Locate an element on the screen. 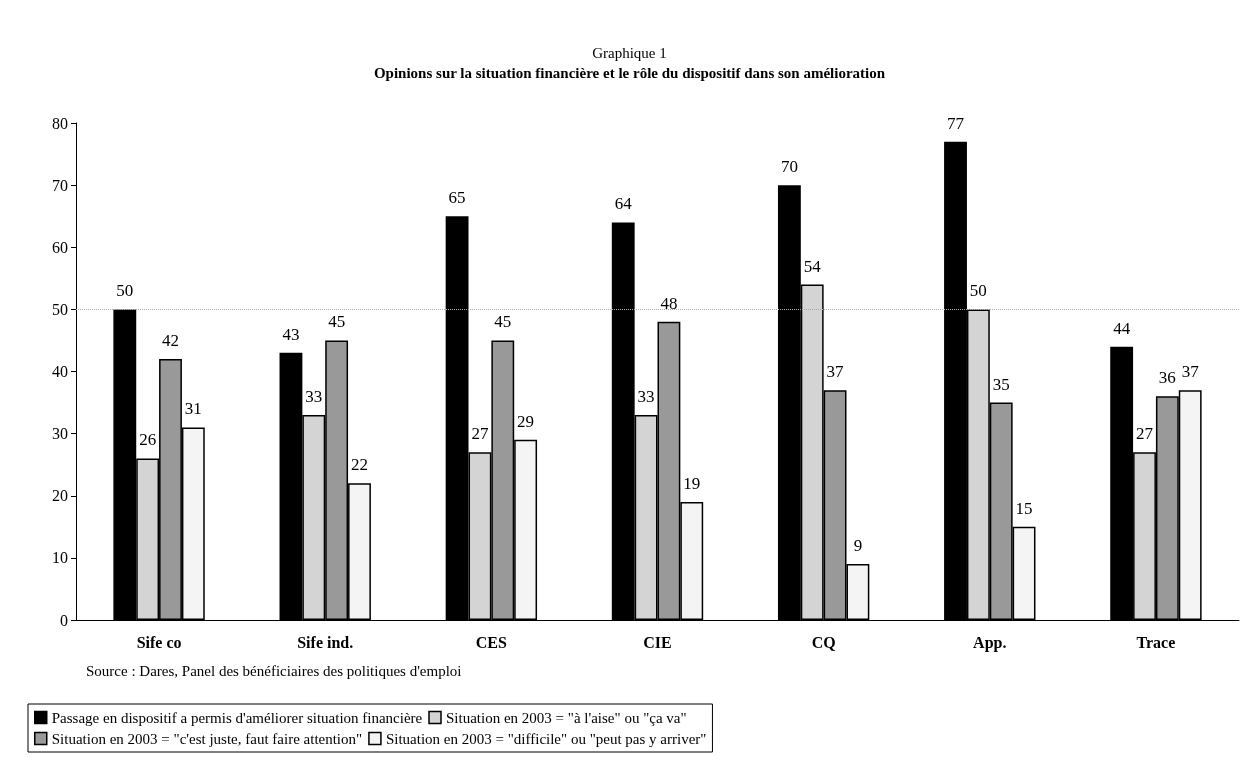 This screenshot has height=778, width=1259. x-tick-label: CES is located at coordinates (491, 642).